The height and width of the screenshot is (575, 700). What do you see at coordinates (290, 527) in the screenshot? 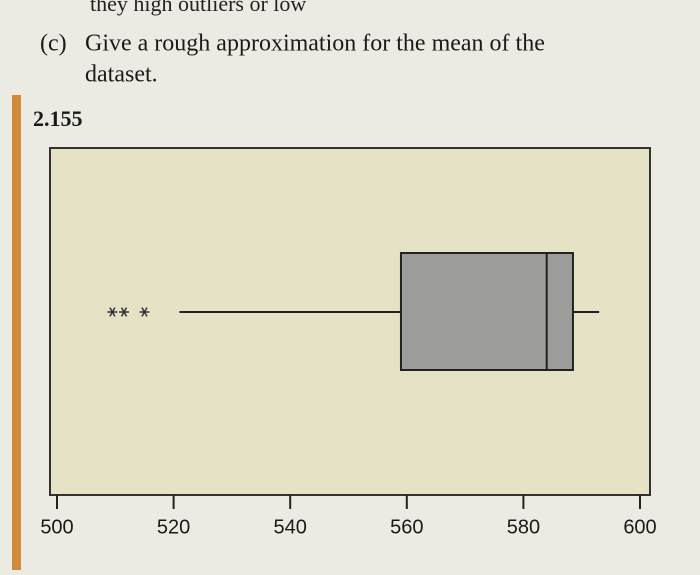
I see `x-tick-label: 540` at bounding box center [290, 527].